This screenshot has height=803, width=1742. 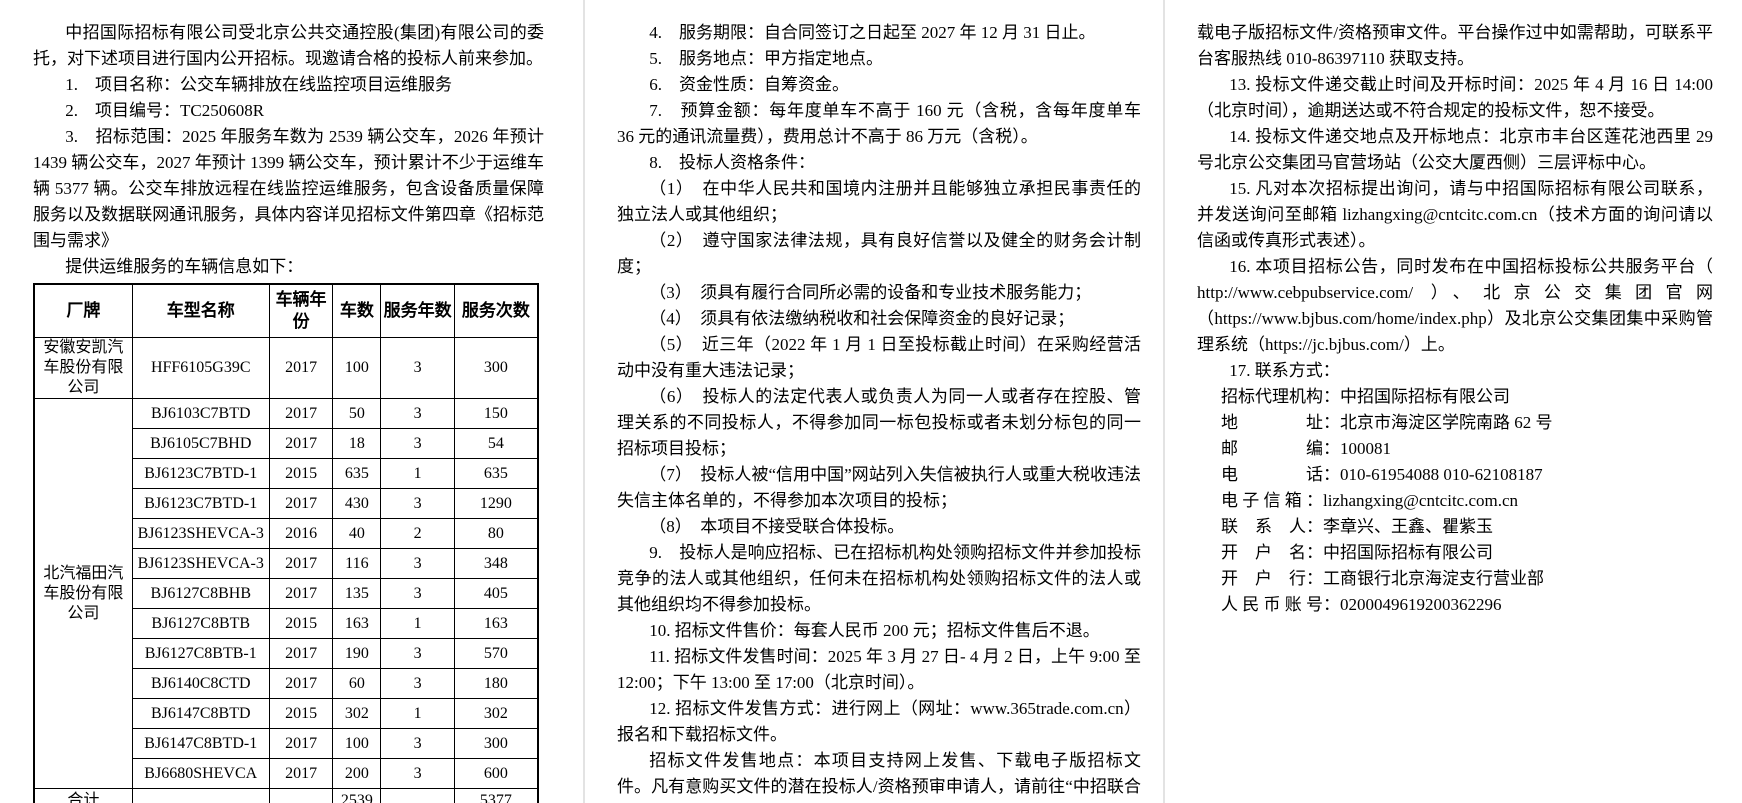 I want to click on para-table-intro: 提供运维服务的车辆信息如下：, so click(x=184, y=266).